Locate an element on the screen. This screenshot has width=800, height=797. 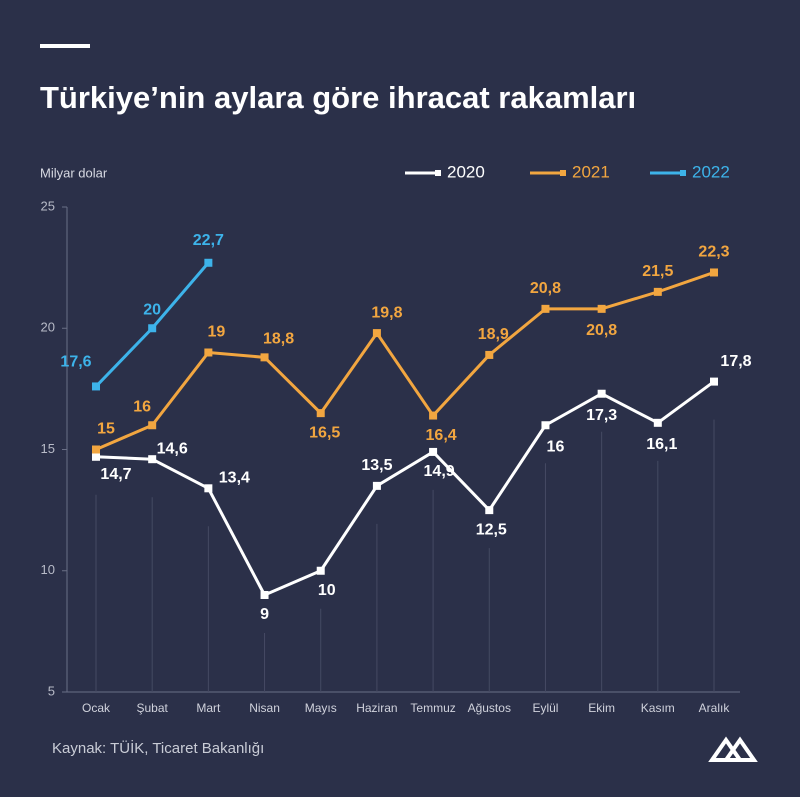
data-label: 16,1 is located at coordinates (661, 444).